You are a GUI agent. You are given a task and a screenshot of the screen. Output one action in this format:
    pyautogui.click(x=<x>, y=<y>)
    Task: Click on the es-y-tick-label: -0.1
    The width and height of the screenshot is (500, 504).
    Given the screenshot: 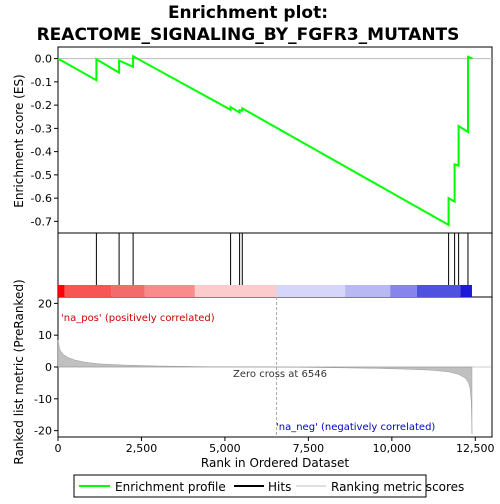 What is the action you would take?
    pyautogui.click(x=41, y=82)
    